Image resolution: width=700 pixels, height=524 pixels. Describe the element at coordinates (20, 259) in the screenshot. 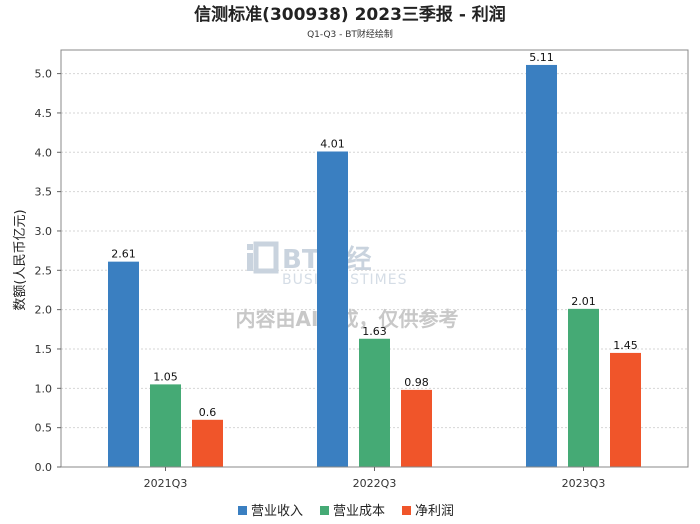

I see `y-axis-label: 数额(人民币亿元)` at that location.